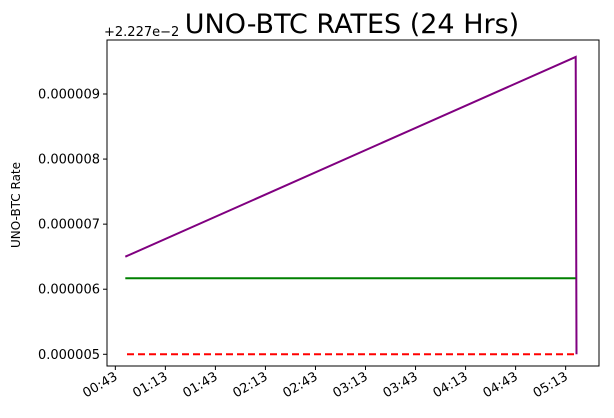 The width and height of the screenshot is (614, 418). What do you see at coordinates (501, 385) in the screenshot?
I see `x-tick-label: 04:43` at bounding box center [501, 385].